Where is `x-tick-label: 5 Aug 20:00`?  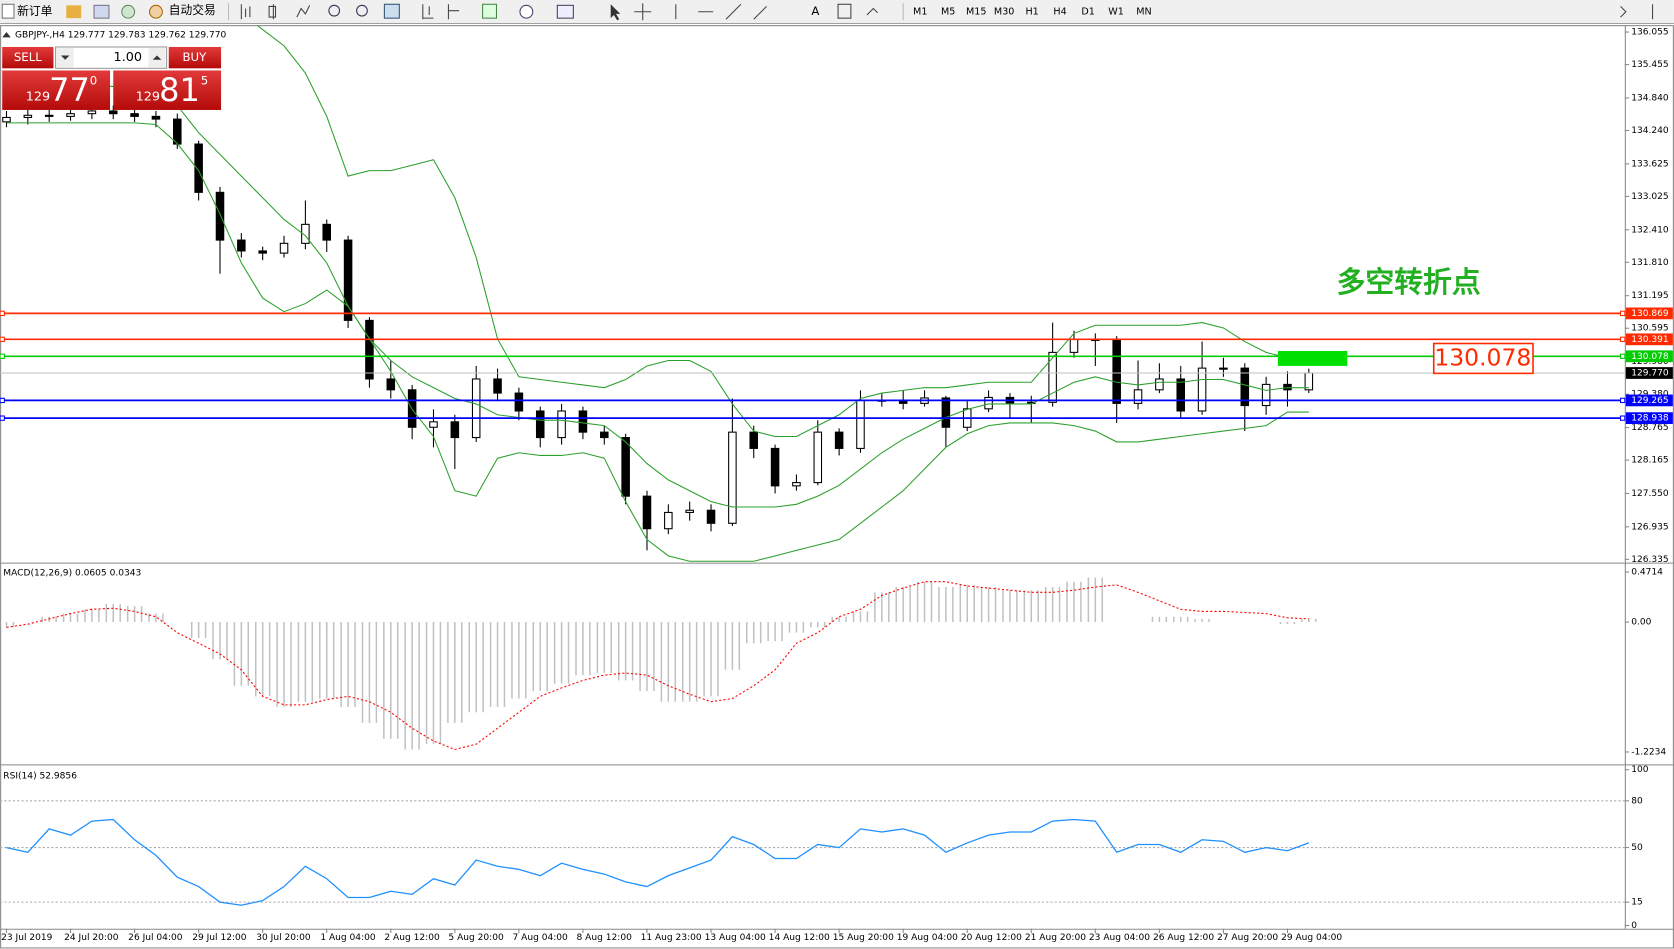
x-tick-label: 5 Aug 20:00 is located at coordinates (476, 938).